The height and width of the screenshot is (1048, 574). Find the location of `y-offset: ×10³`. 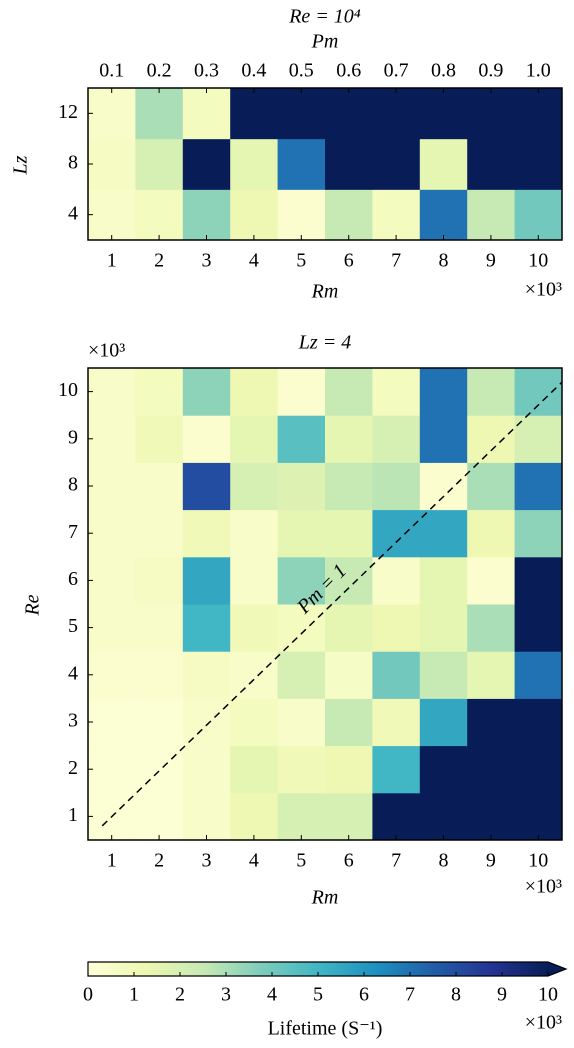

y-offset: ×10³ is located at coordinates (106, 351).